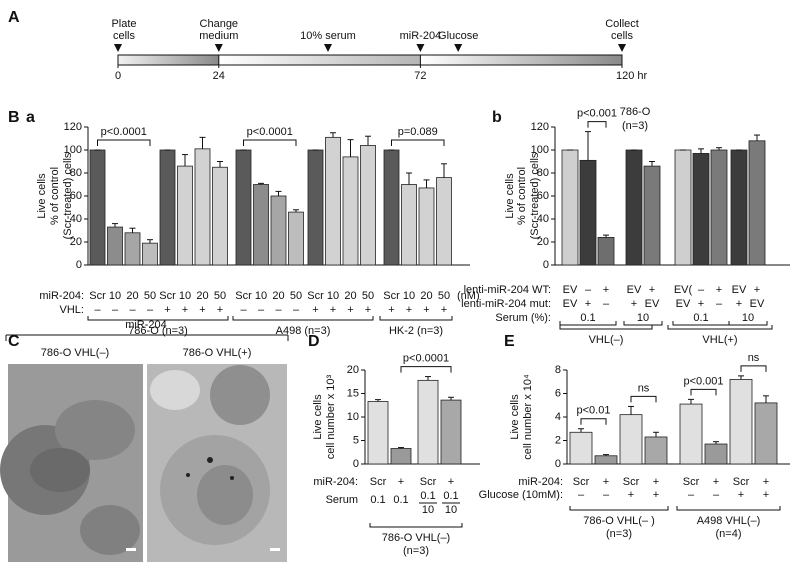  Describe the element at coordinates (55, 196) in the screenshot. I see `y-axis-label: % of control` at that location.